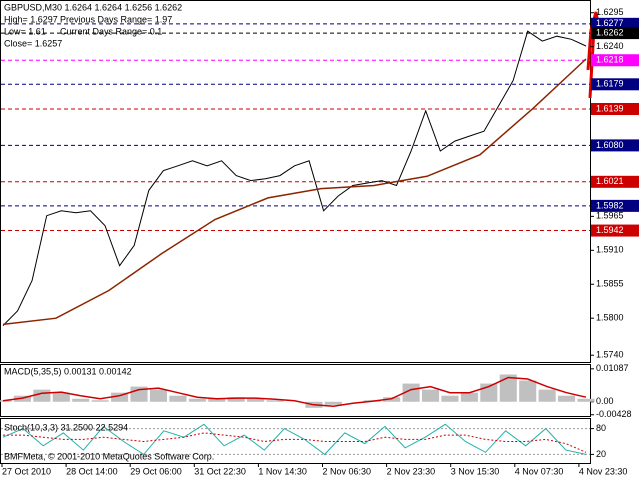 The width and height of the screenshot is (640, 485). What do you see at coordinates (25, 31) in the screenshot?
I see `header-text: Low= 1.61` at bounding box center [25, 31].